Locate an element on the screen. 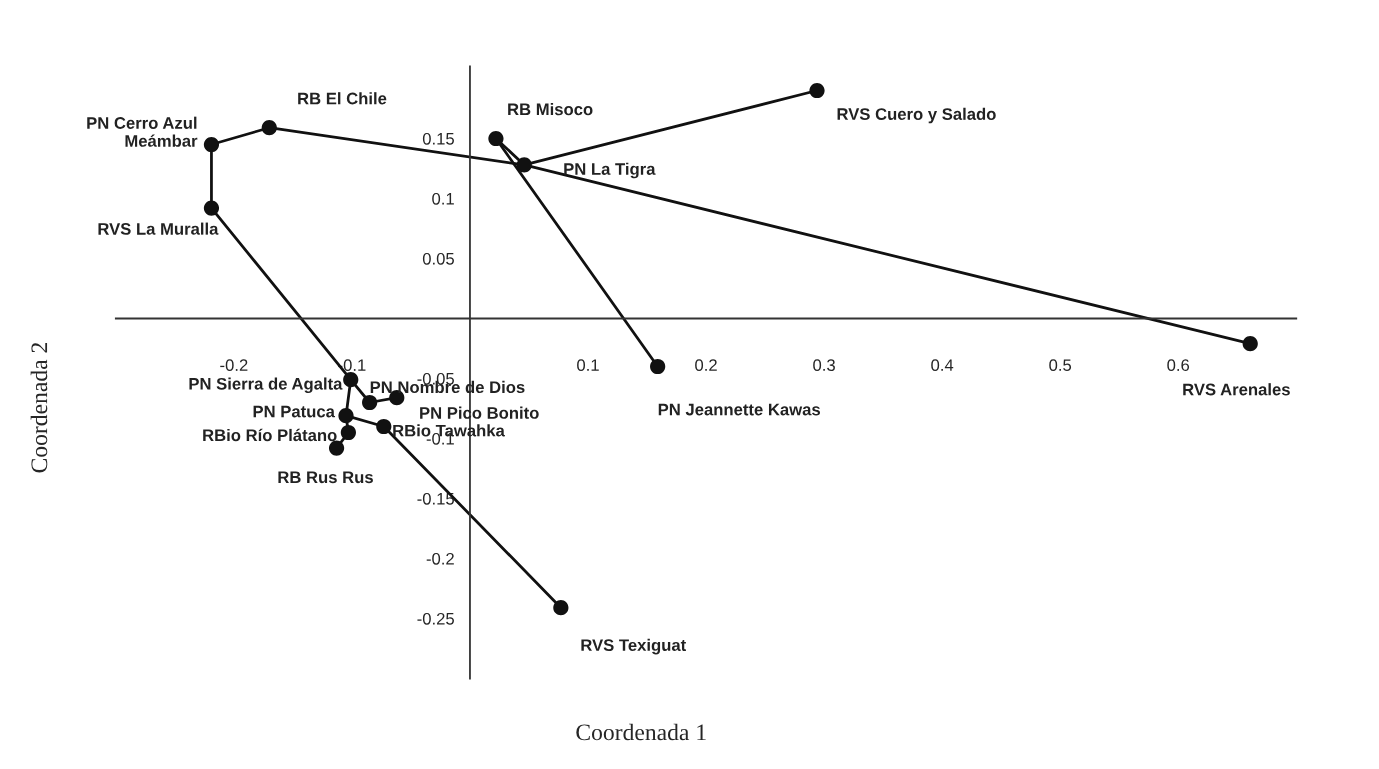  annotation: PN Jeannette Kawas is located at coordinates (739, 409).